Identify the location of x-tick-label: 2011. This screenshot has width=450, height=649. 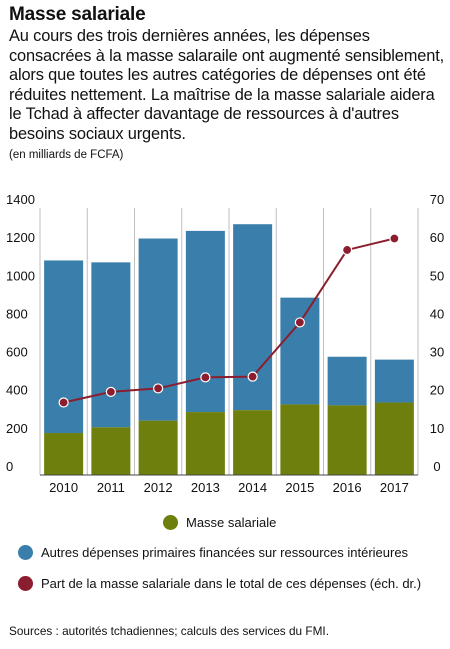
(111, 487).